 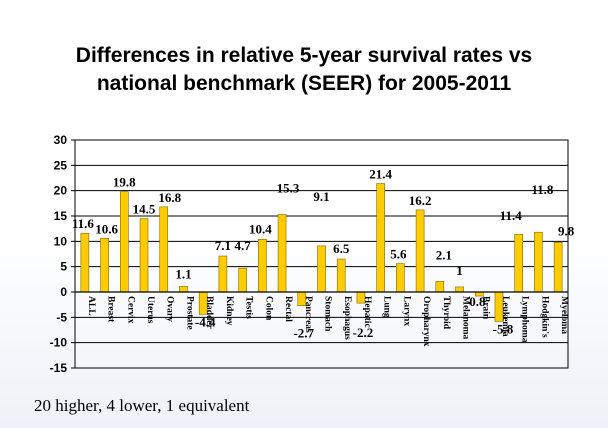 I want to click on x-tick-label: Rectal, so click(x=288, y=309).